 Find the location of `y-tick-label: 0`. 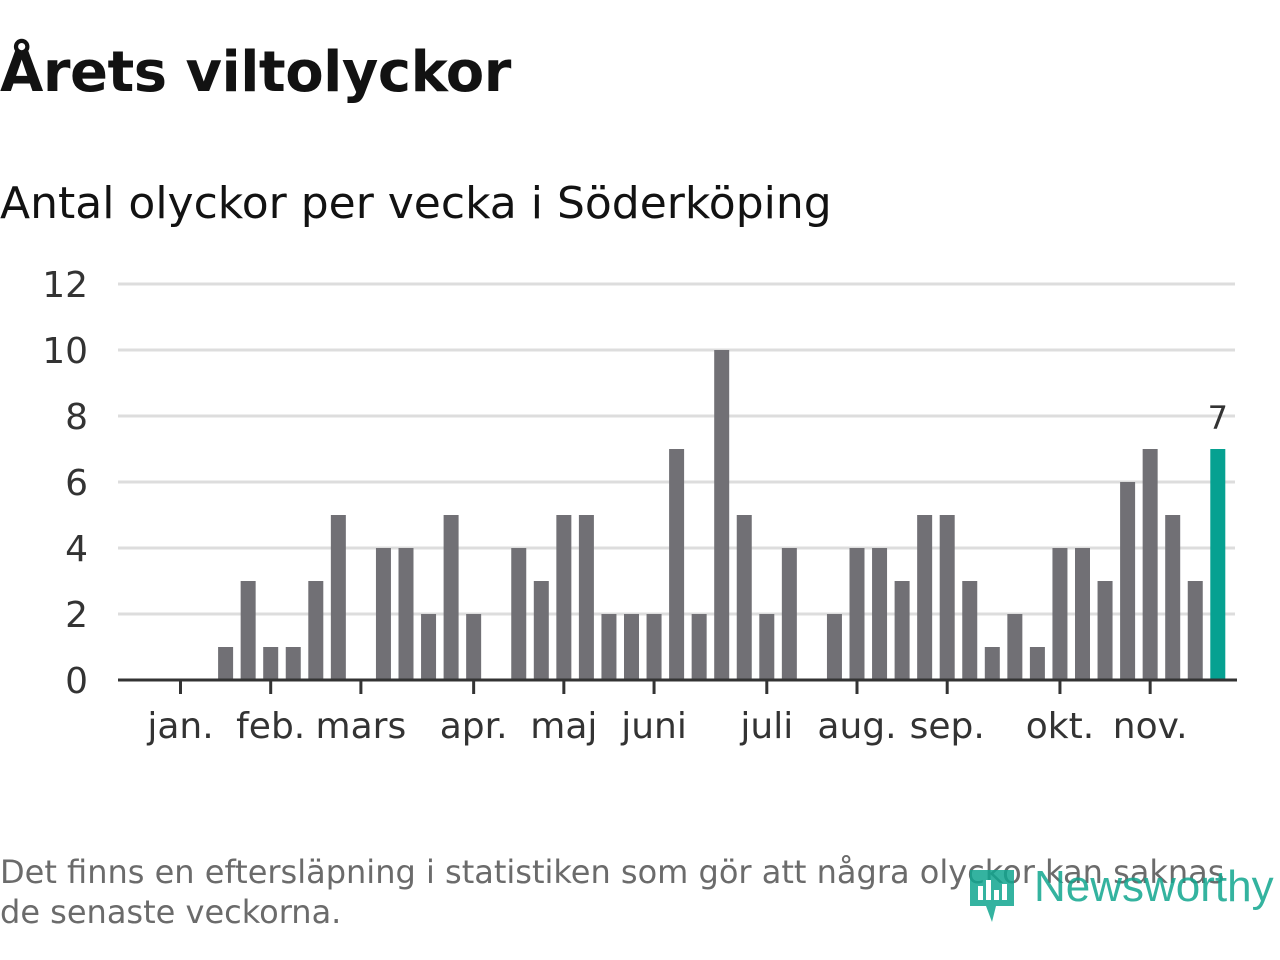

y-tick-label: 0 is located at coordinates (76, 681).